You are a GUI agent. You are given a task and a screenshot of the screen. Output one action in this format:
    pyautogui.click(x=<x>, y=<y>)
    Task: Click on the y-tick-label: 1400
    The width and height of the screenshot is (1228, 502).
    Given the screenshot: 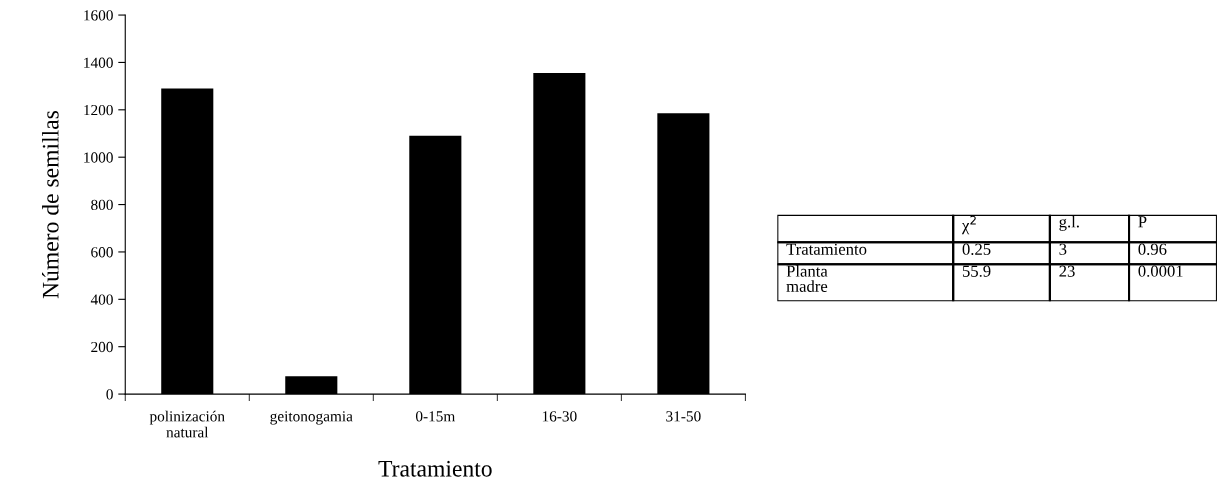 What is the action you would take?
    pyautogui.click(x=98, y=62)
    